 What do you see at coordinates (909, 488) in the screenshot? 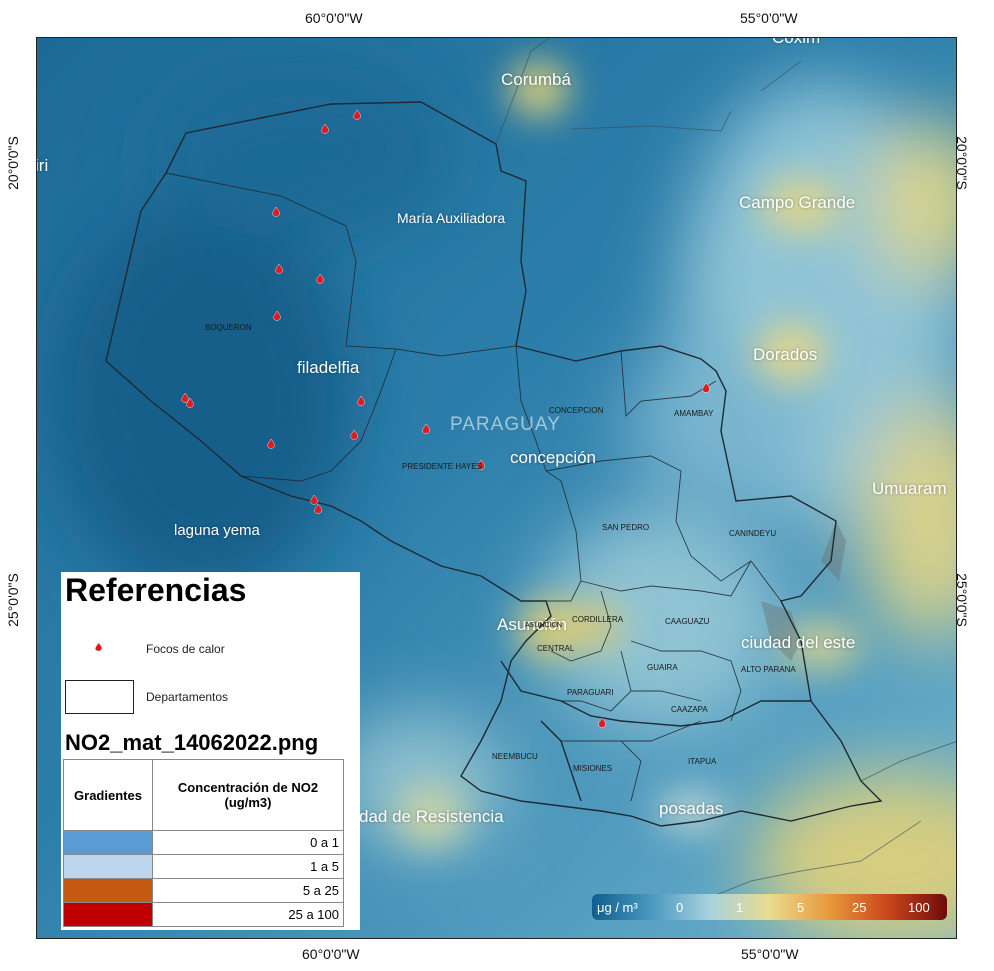
I see `city-label-umuaram: Umuaram` at bounding box center [909, 488].